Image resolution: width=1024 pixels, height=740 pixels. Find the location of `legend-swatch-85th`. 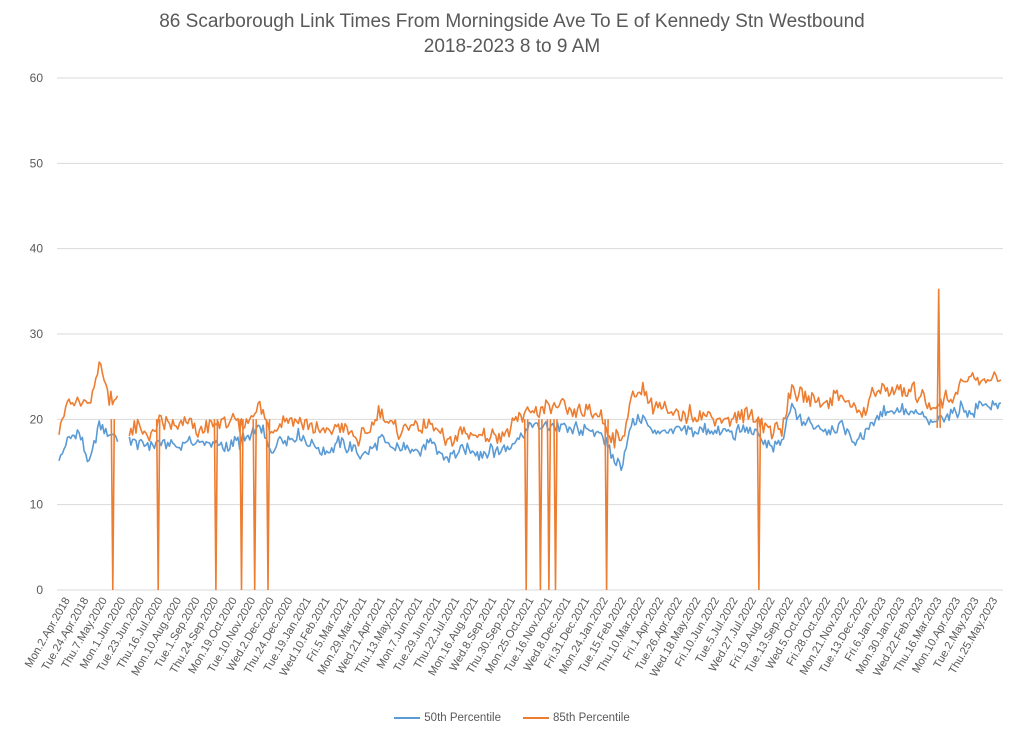

legend-swatch-85th is located at coordinates (536, 718).